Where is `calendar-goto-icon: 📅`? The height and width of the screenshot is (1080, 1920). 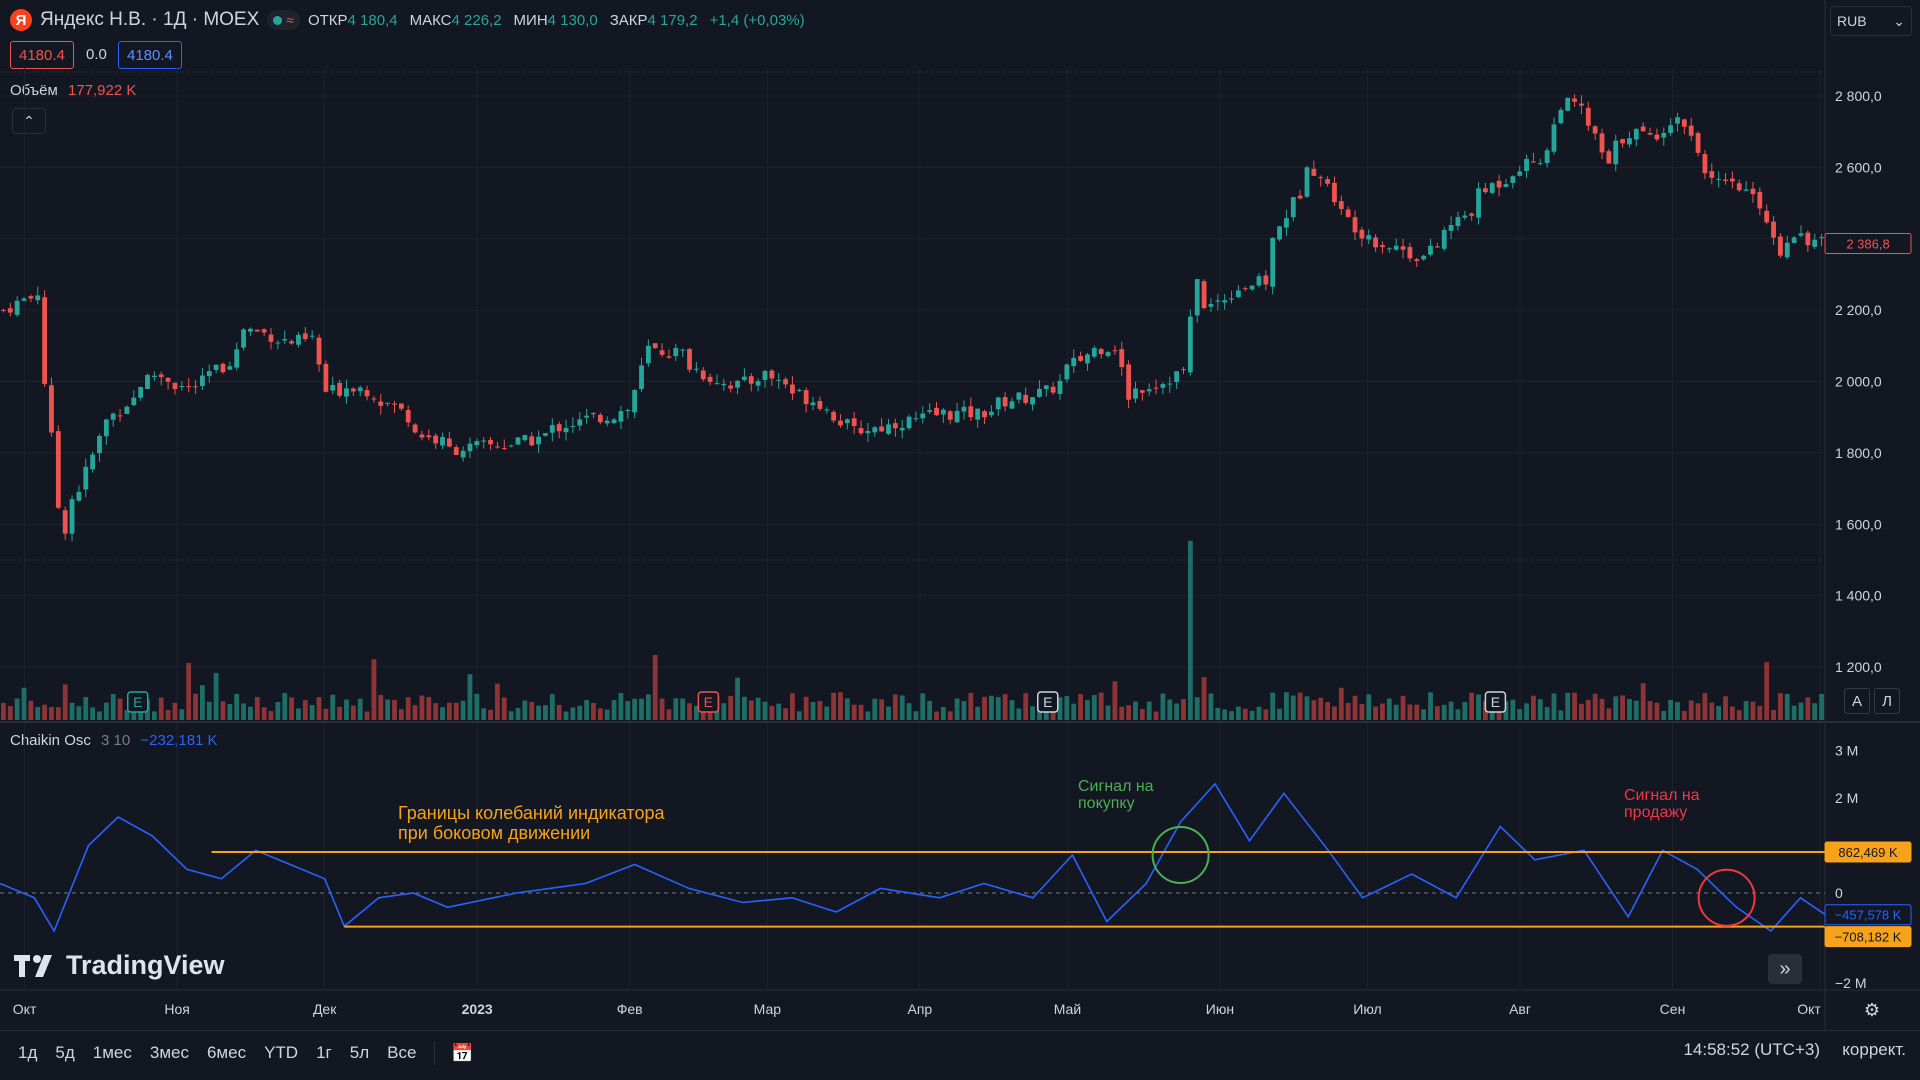
calendar-goto-icon: 📅 is located at coordinates (462, 1052).